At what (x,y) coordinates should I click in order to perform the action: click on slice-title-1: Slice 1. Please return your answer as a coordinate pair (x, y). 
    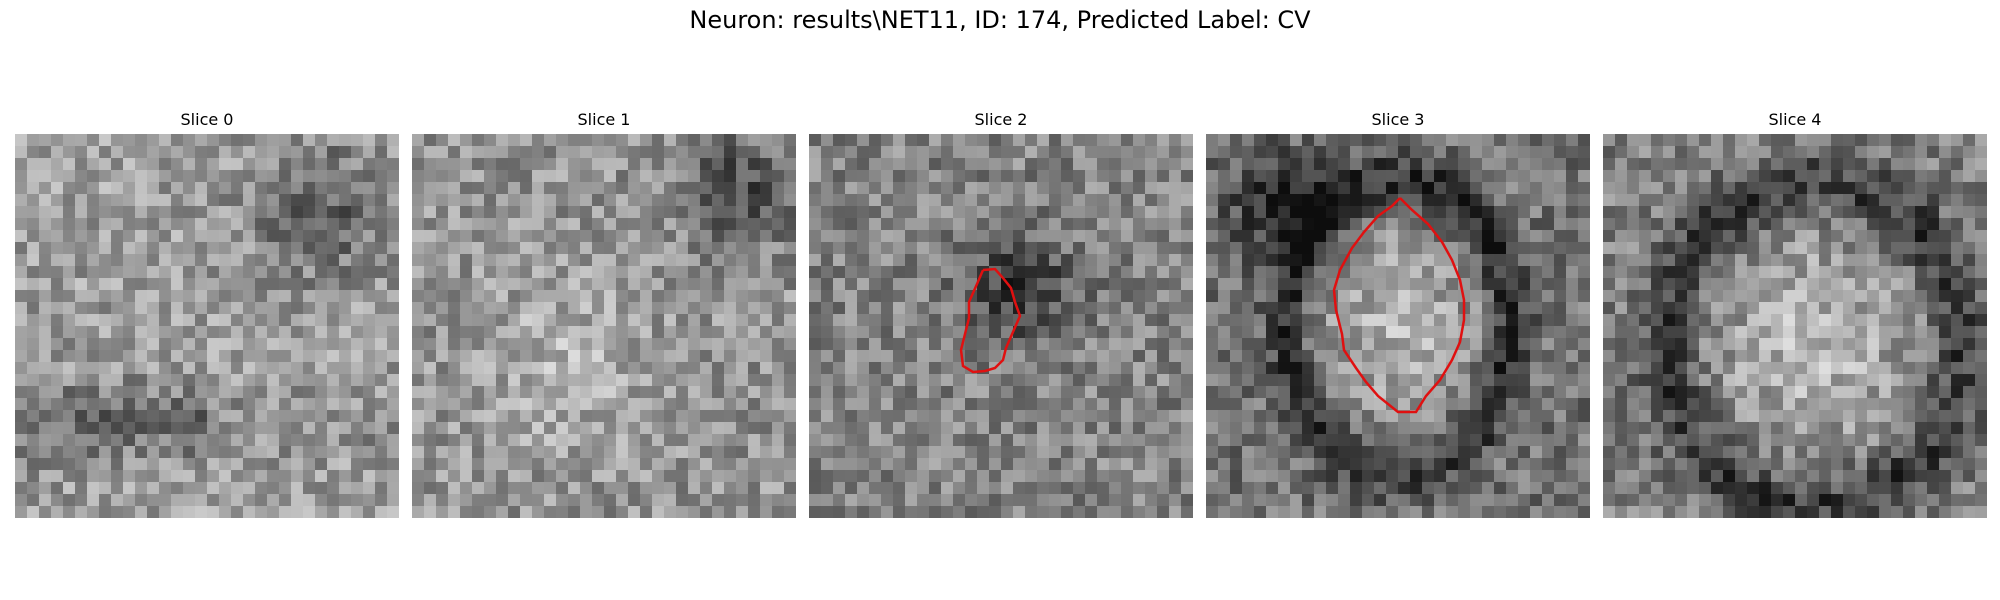
    Looking at the image, I should click on (604, 119).